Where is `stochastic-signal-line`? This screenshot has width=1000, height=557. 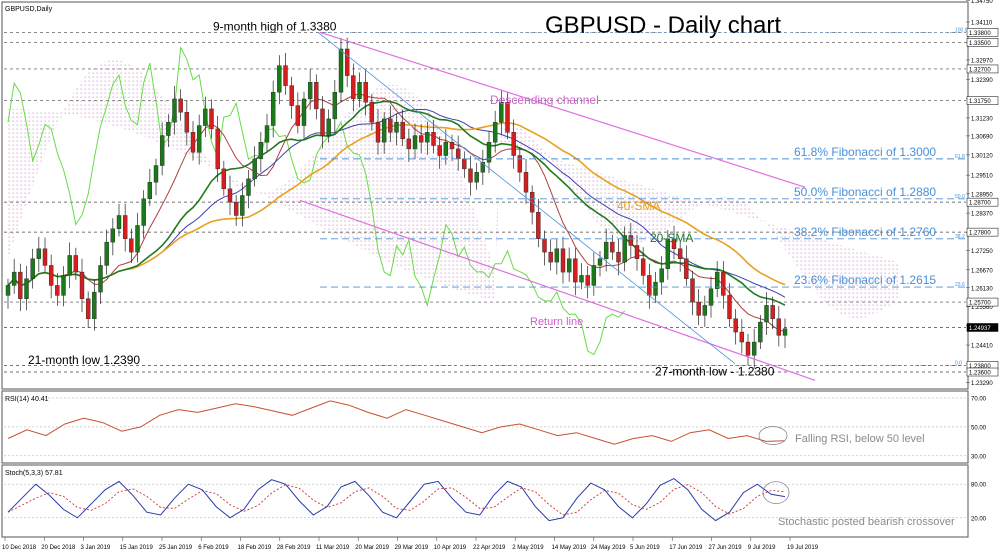 stochastic-signal-line is located at coordinates (396, 500).